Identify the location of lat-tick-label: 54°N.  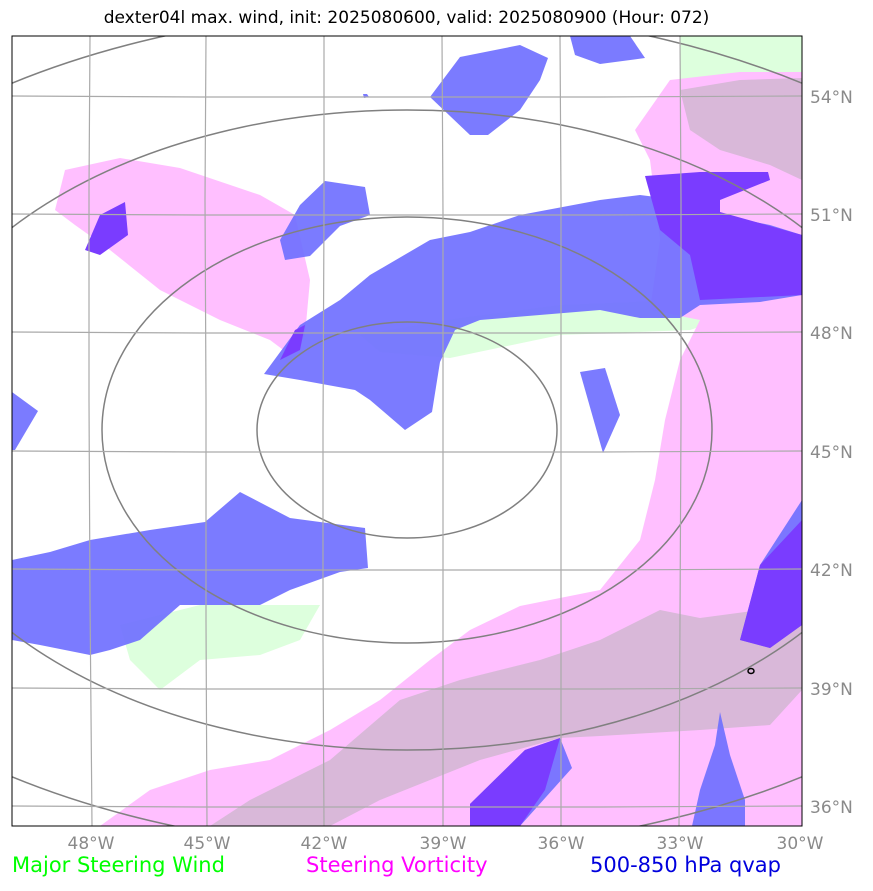
(831, 98).